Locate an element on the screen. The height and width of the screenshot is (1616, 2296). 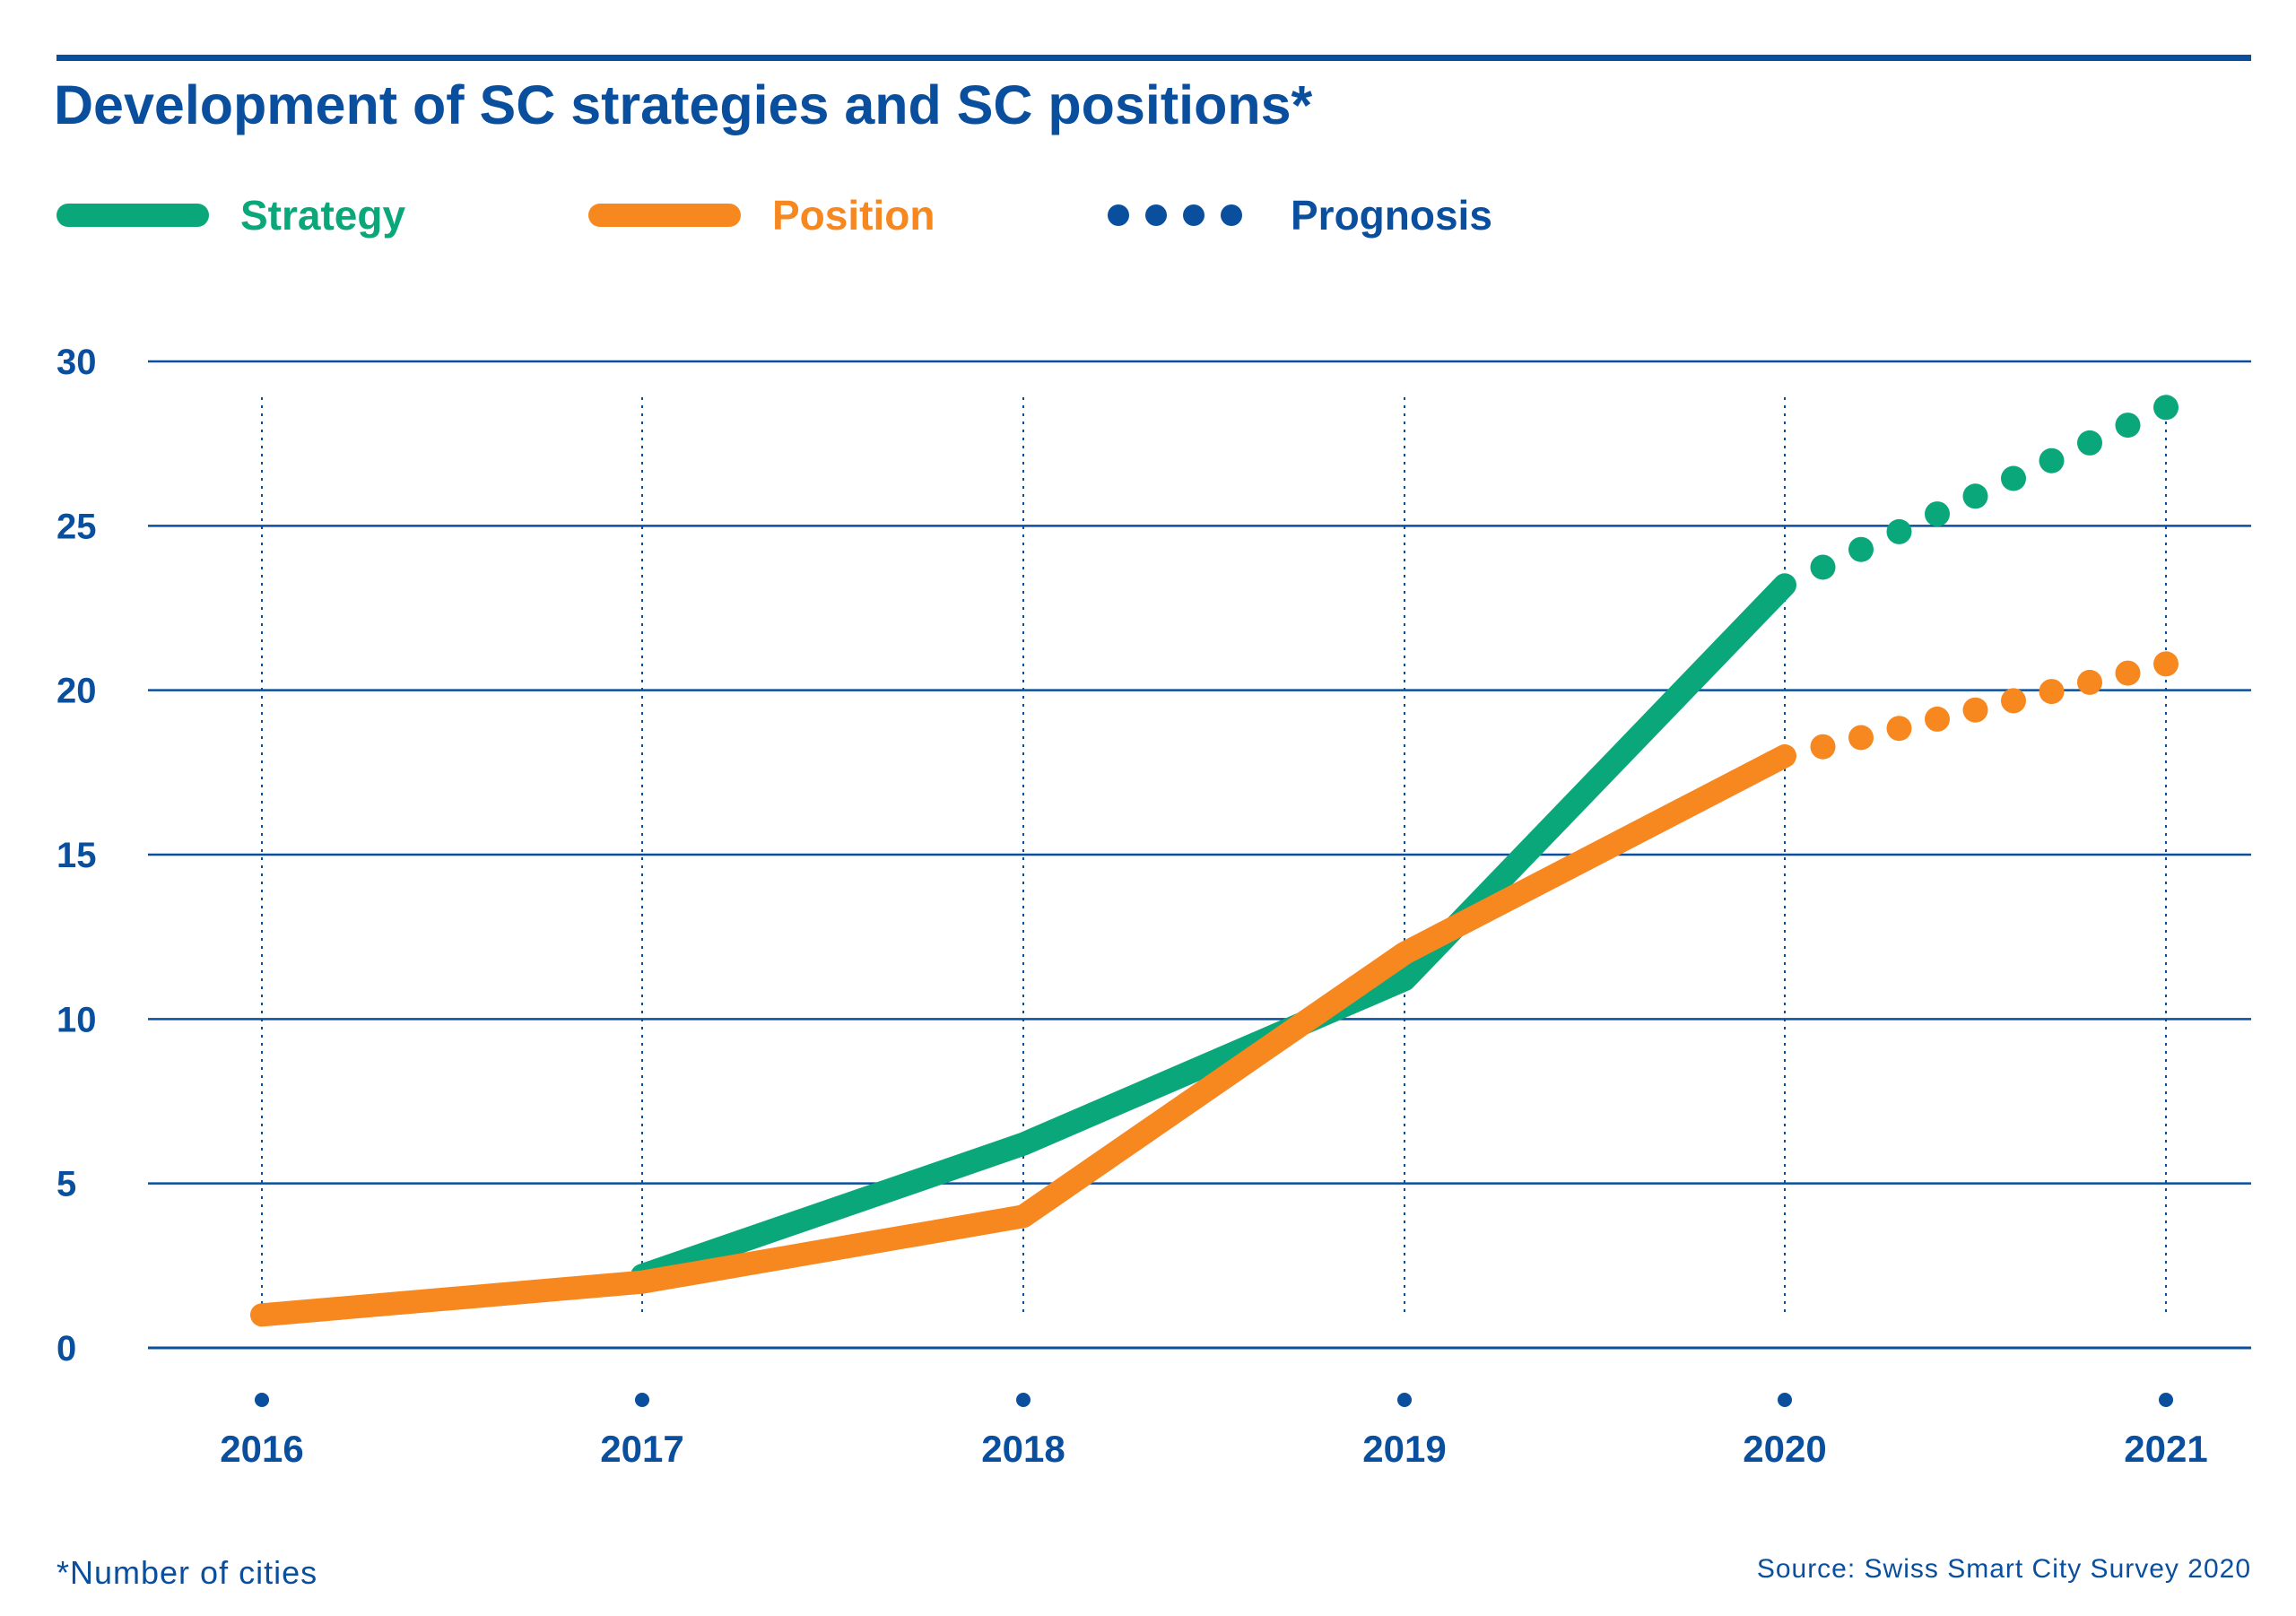
legend-item-prognosis: Prognosis is located at coordinates (1300, 215).